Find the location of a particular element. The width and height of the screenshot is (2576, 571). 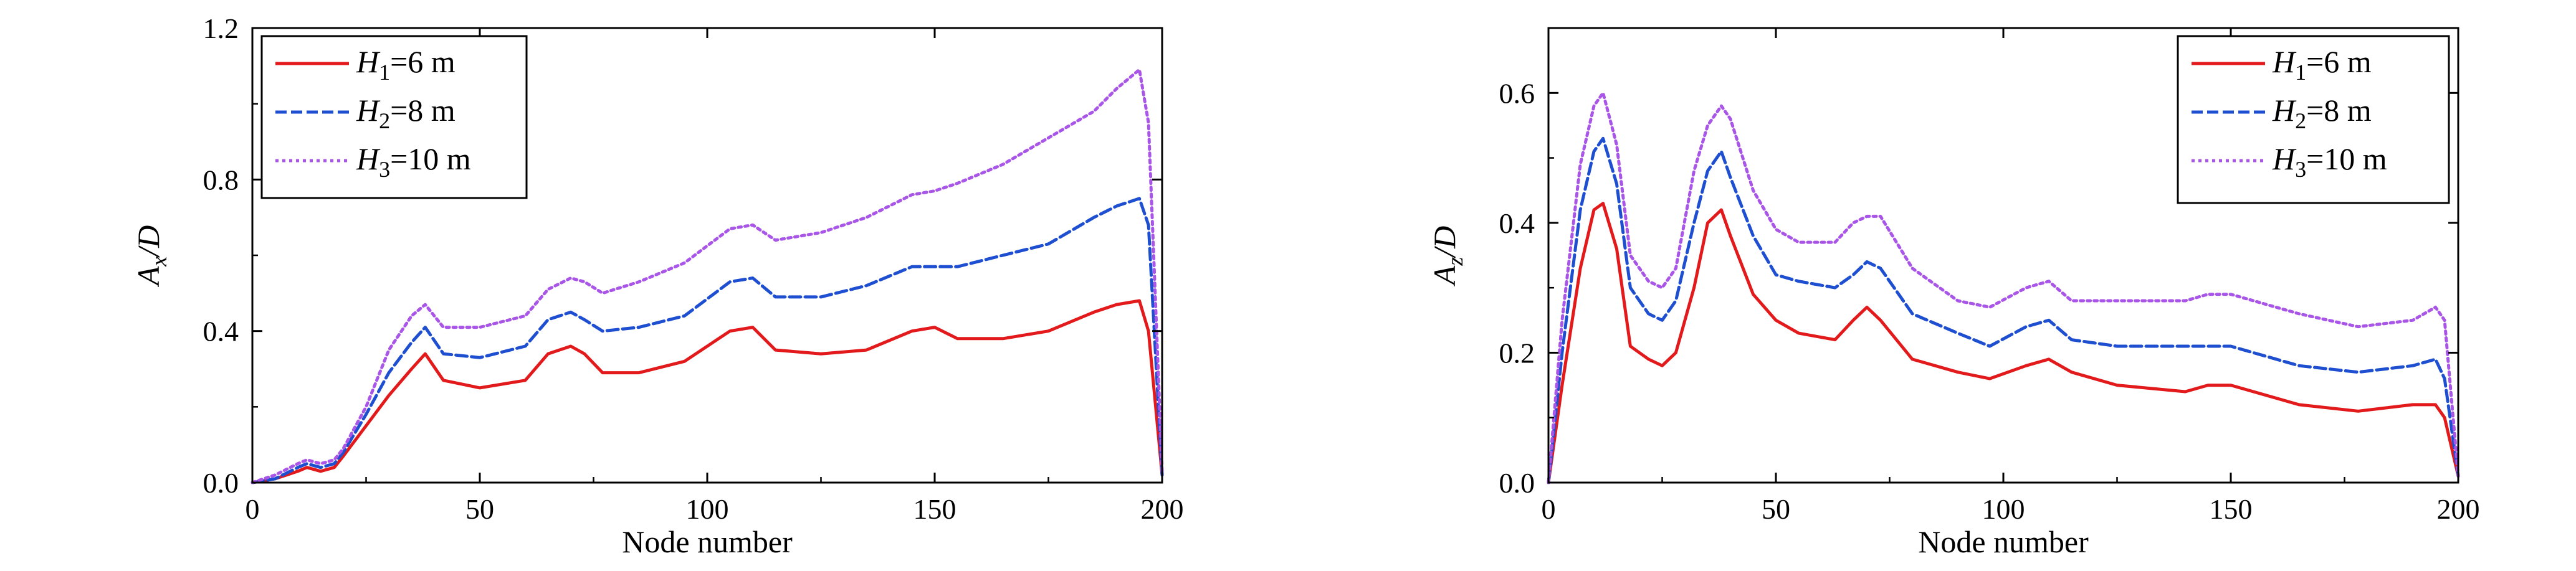

y-axis-title-group: Ax/D is located at coordinates (151, 256).